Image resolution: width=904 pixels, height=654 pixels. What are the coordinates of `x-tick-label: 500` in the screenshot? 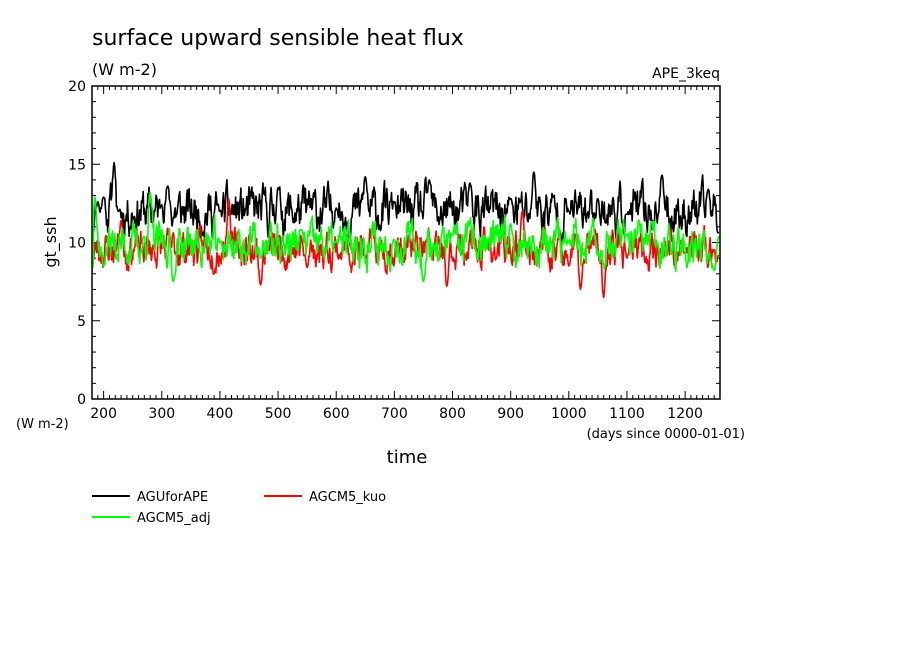 It's located at (278, 414).